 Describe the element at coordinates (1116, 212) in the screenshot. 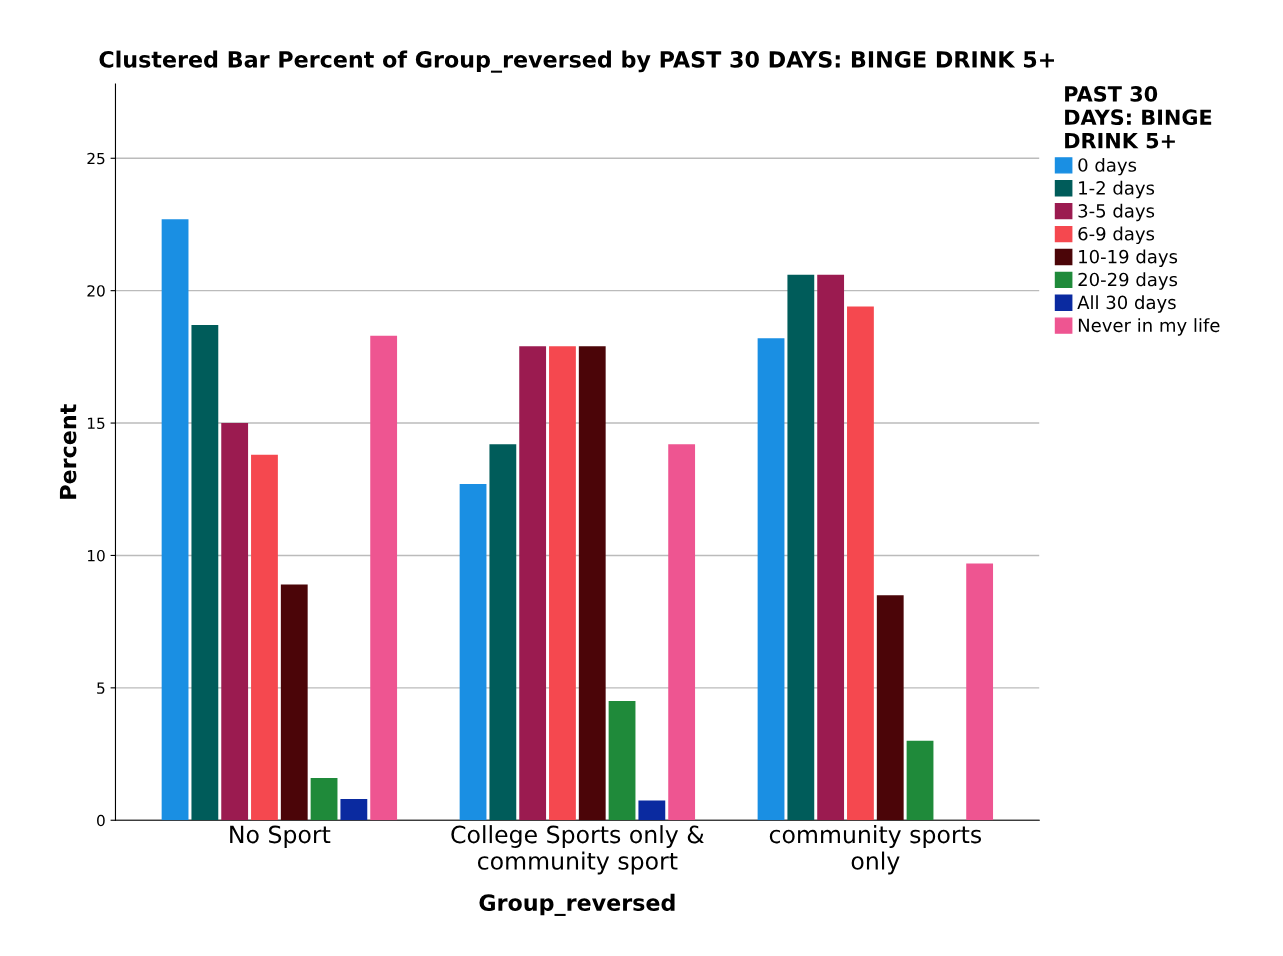

I see `legend-label: 3-5 days` at that location.